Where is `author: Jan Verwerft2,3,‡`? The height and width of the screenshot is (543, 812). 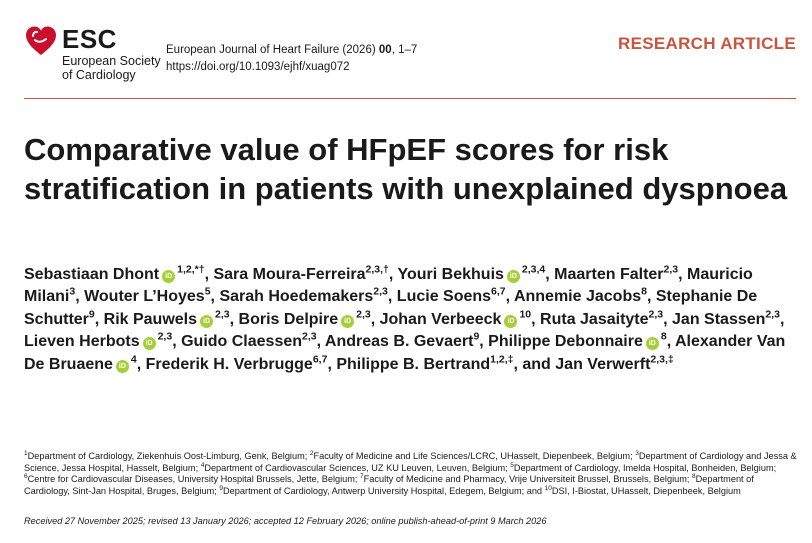 author: Jan Verwerft2,3,‡ is located at coordinates (614, 363).